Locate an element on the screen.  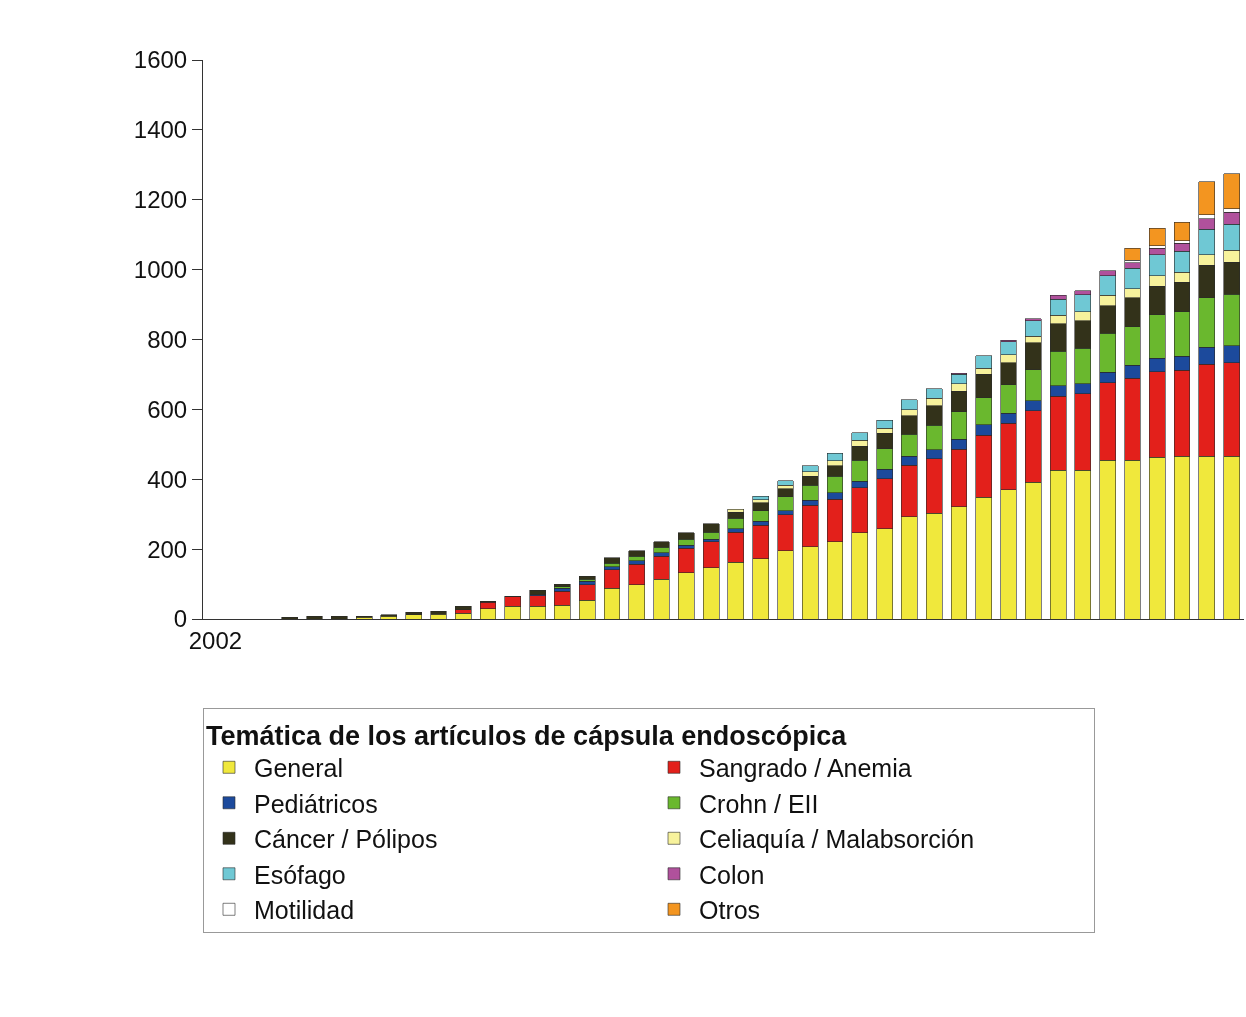
legend-label: Otros is located at coordinates (730, 910).